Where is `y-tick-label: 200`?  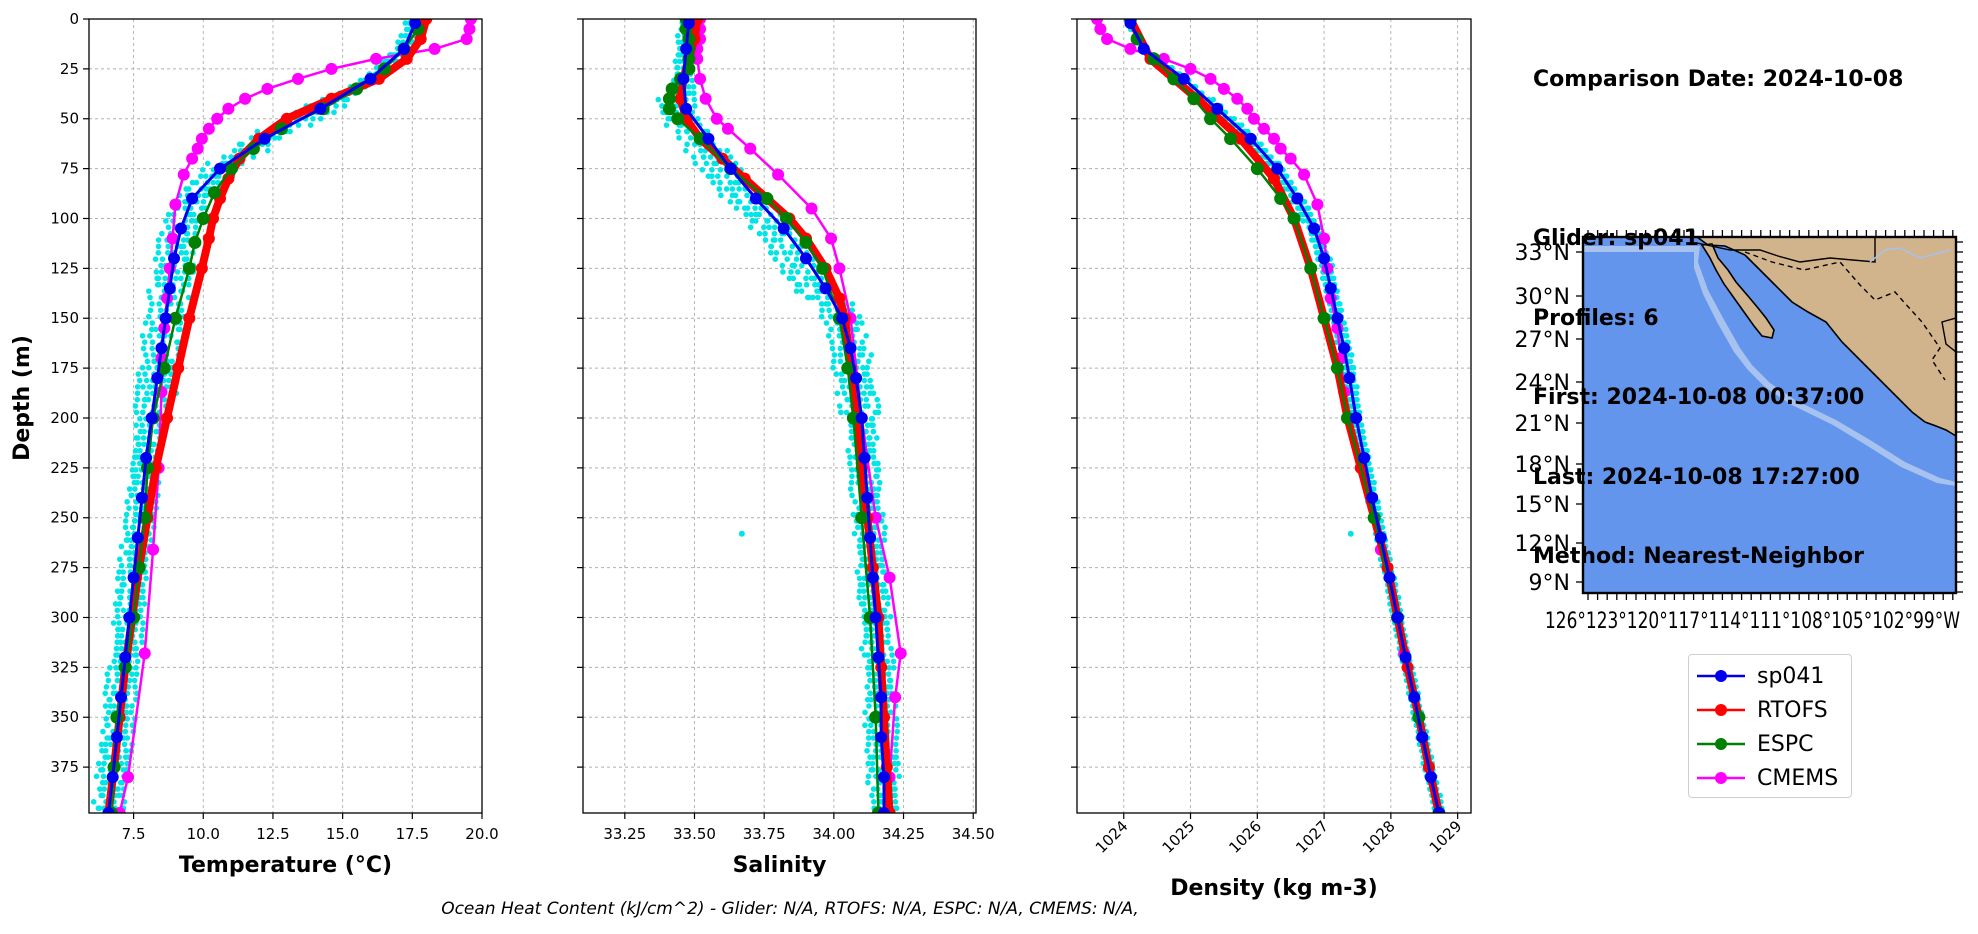 y-tick-label: 200 is located at coordinates (64, 418).